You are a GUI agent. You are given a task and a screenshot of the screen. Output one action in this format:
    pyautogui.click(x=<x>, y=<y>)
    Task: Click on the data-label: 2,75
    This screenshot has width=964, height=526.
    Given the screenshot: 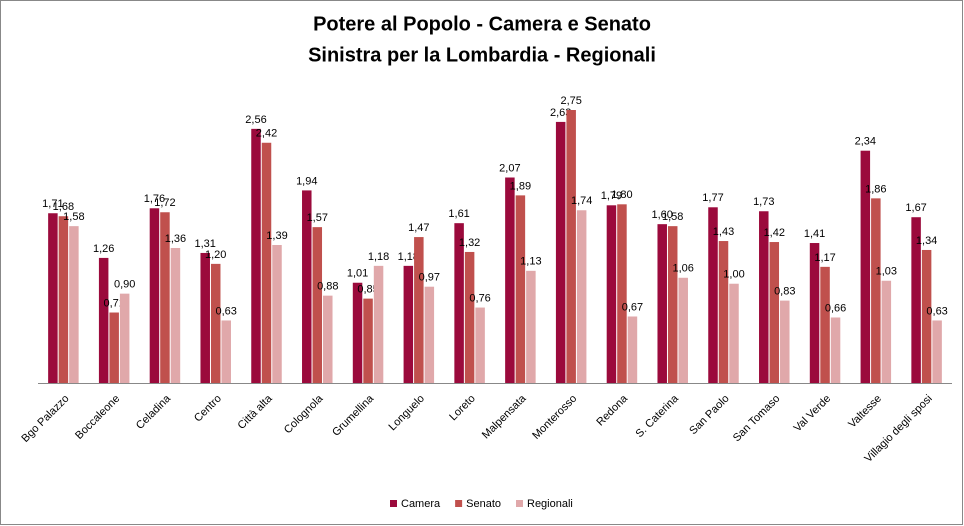 What is the action you would take?
    pyautogui.click(x=570, y=101)
    